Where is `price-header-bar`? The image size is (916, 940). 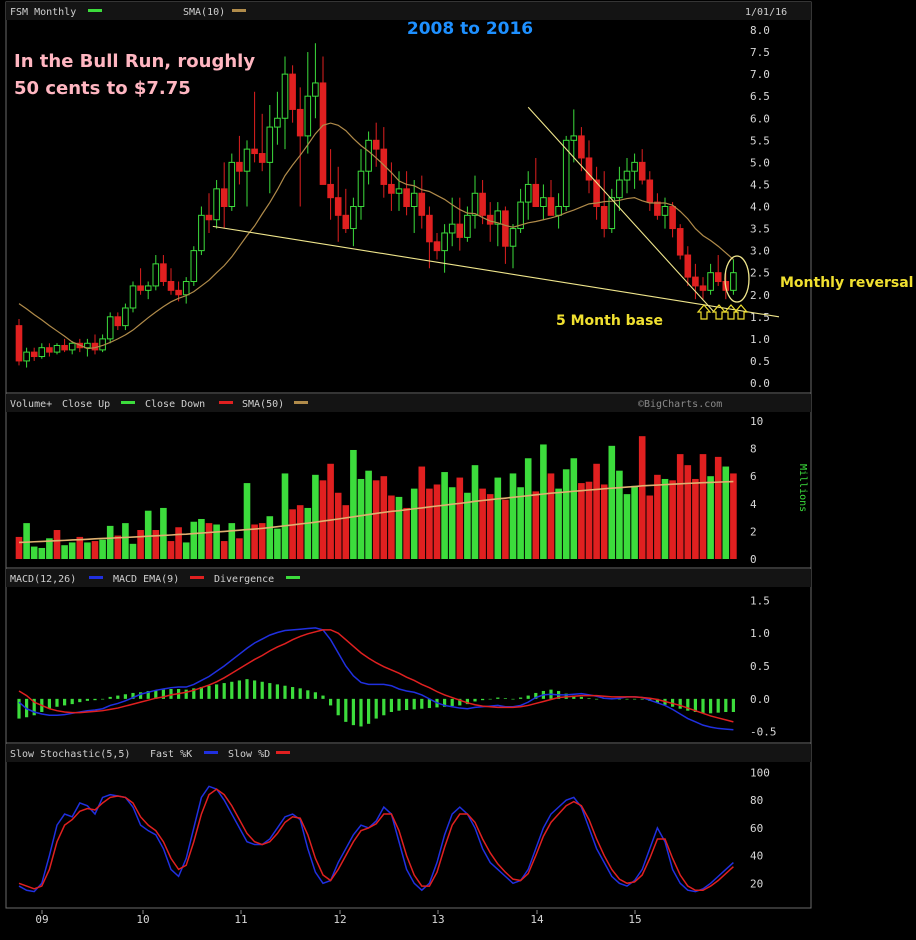
price-header-bar is located at coordinates (408, 11).